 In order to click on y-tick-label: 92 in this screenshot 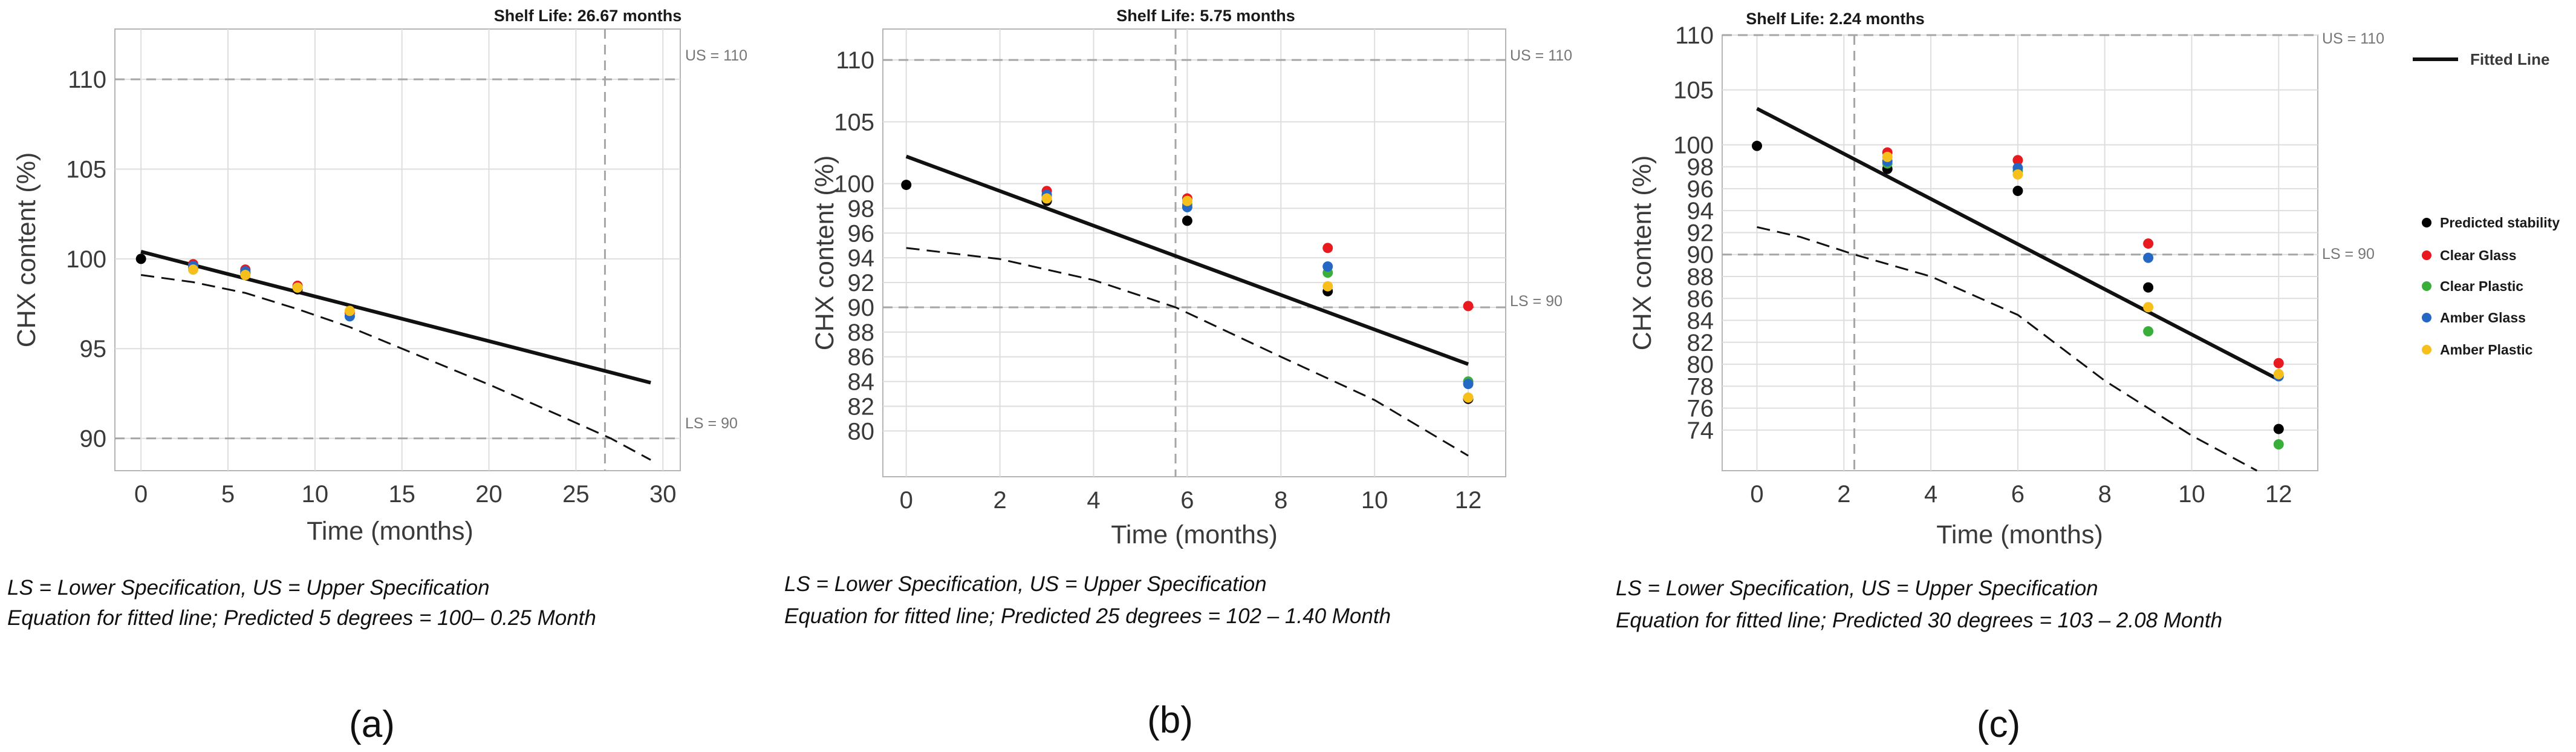, I will do `click(1700, 233)`.